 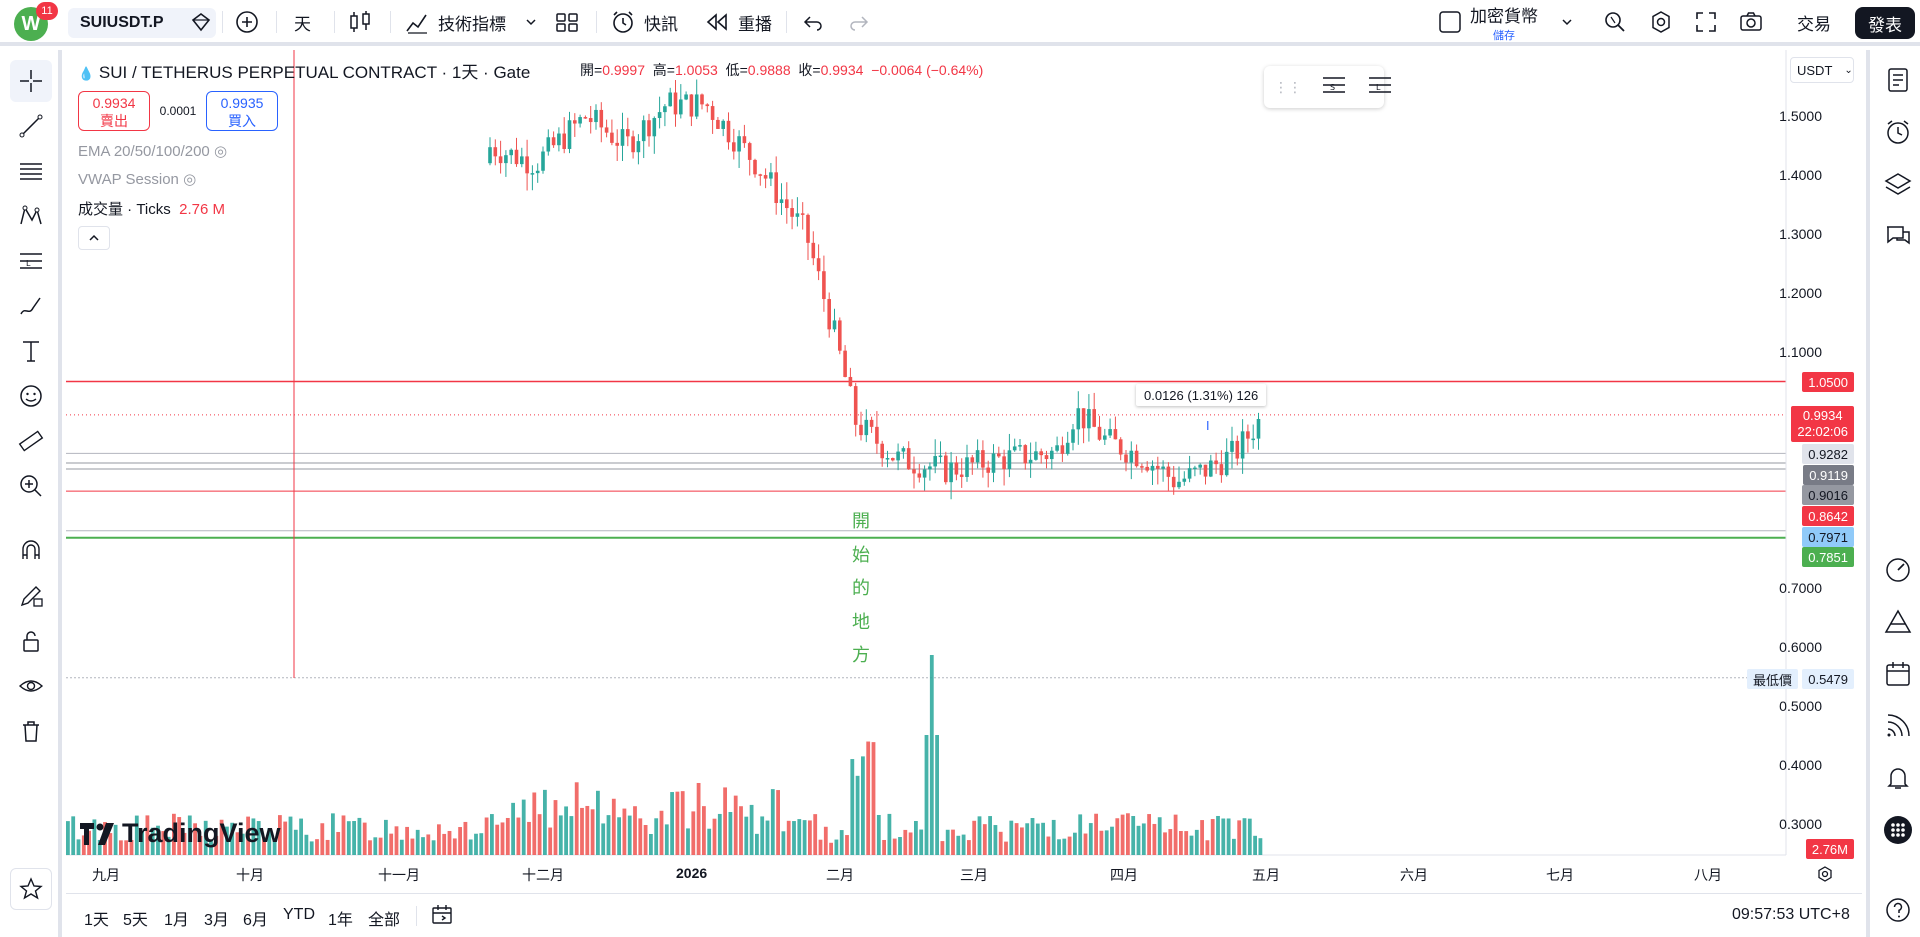 What do you see at coordinates (31, 641) in the screenshot?
I see `unlock-icon` at bounding box center [31, 641].